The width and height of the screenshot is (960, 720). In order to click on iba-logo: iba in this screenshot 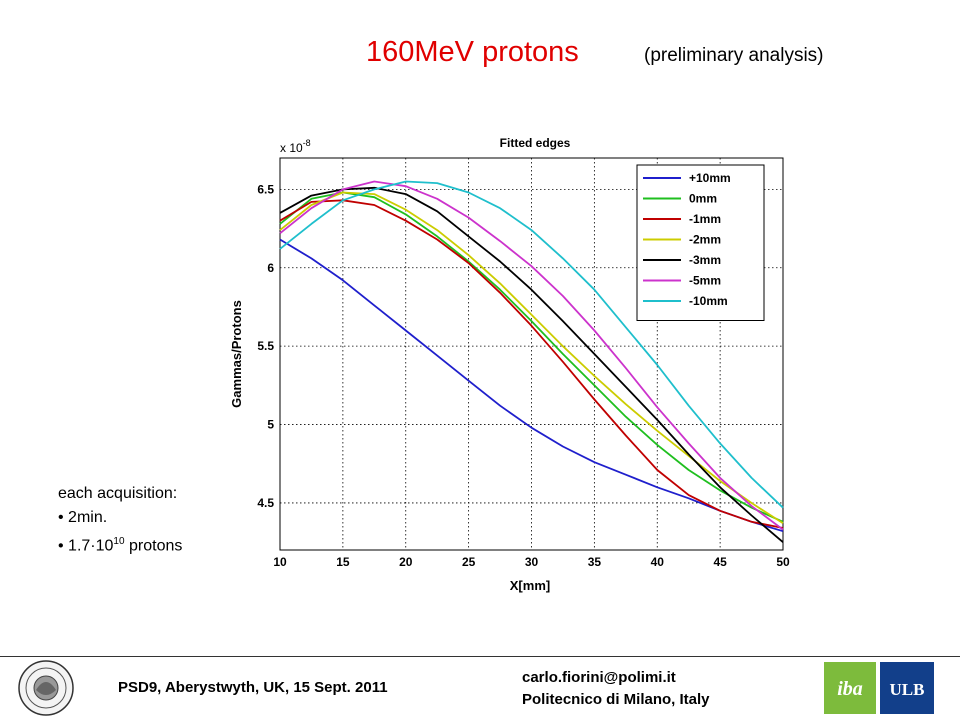, I will do `click(850, 688)`.